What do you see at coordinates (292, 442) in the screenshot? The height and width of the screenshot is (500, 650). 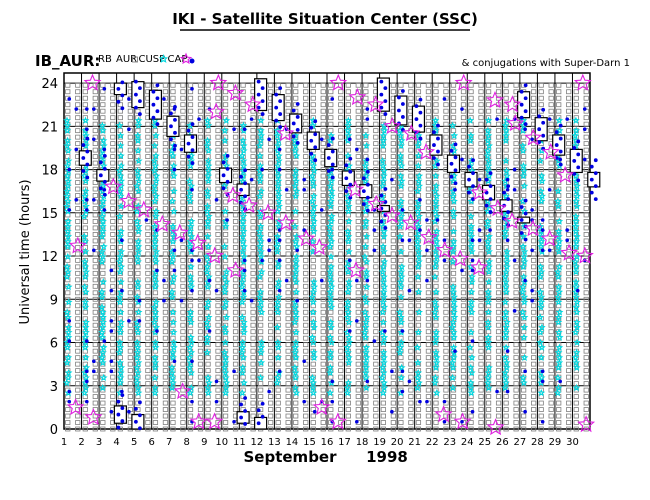 I see `x-tick-label: 14` at bounding box center [292, 442].